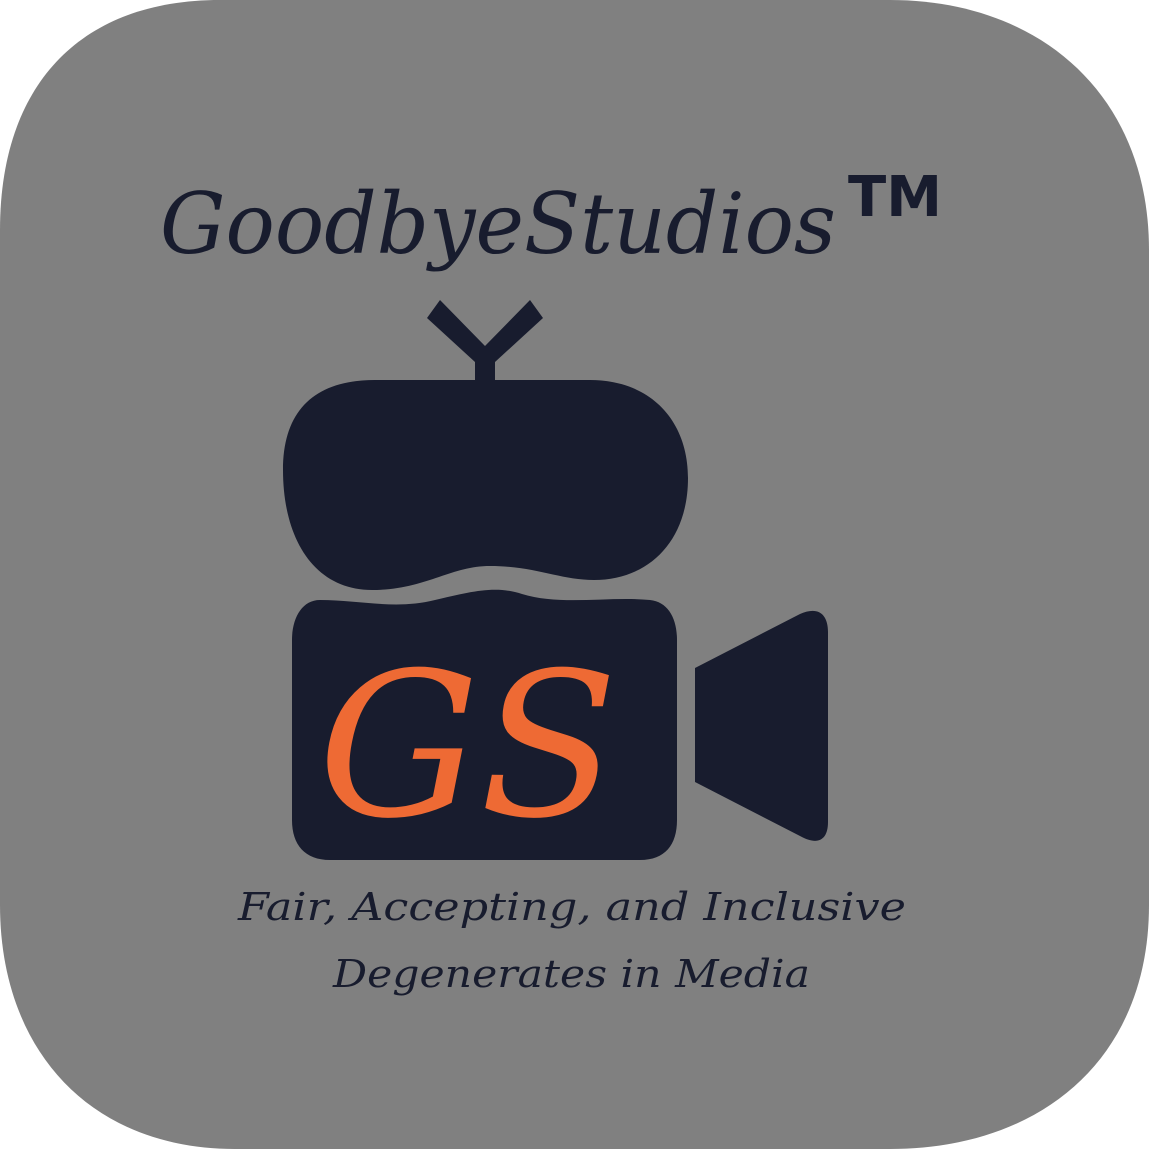  Describe the element at coordinates (761, 725) in the screenshot. I see `camera-lens` at that location.